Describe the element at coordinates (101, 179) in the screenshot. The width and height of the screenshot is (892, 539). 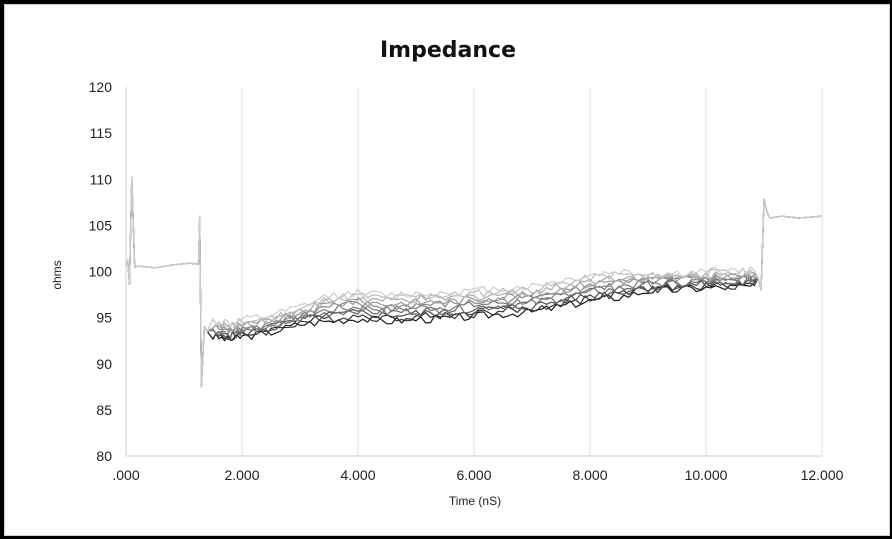
I see `y-tick-label: 110` at that location.